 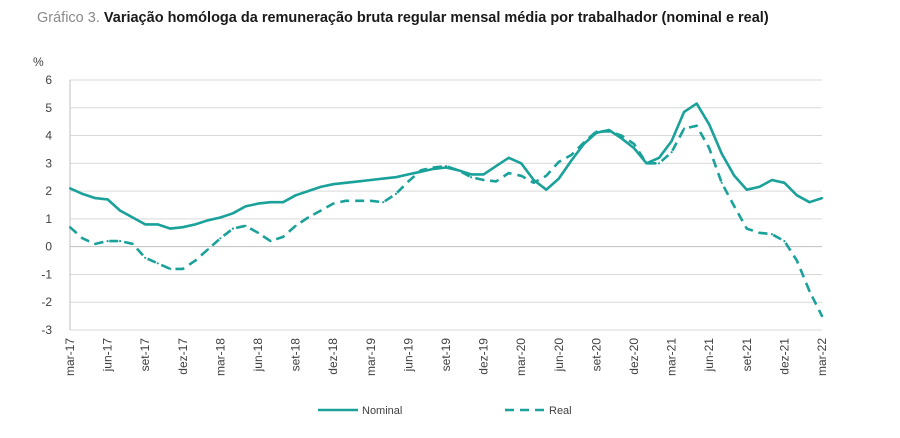 What do you see at coordinates (48, 163) in the screenshot?
I see `y-tick-label: 3` at bounding box center [48, 163].